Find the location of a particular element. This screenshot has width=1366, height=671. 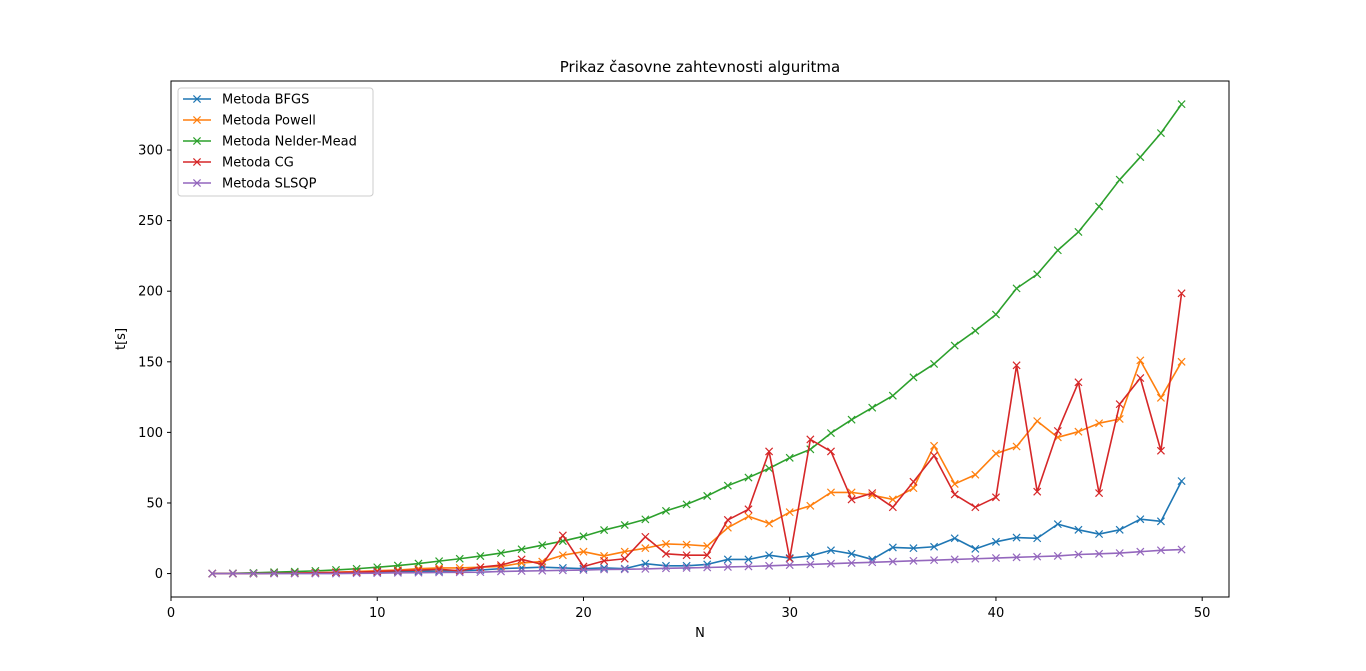

legend-label: Metoda BFGS is located at coordinates (265, 100).